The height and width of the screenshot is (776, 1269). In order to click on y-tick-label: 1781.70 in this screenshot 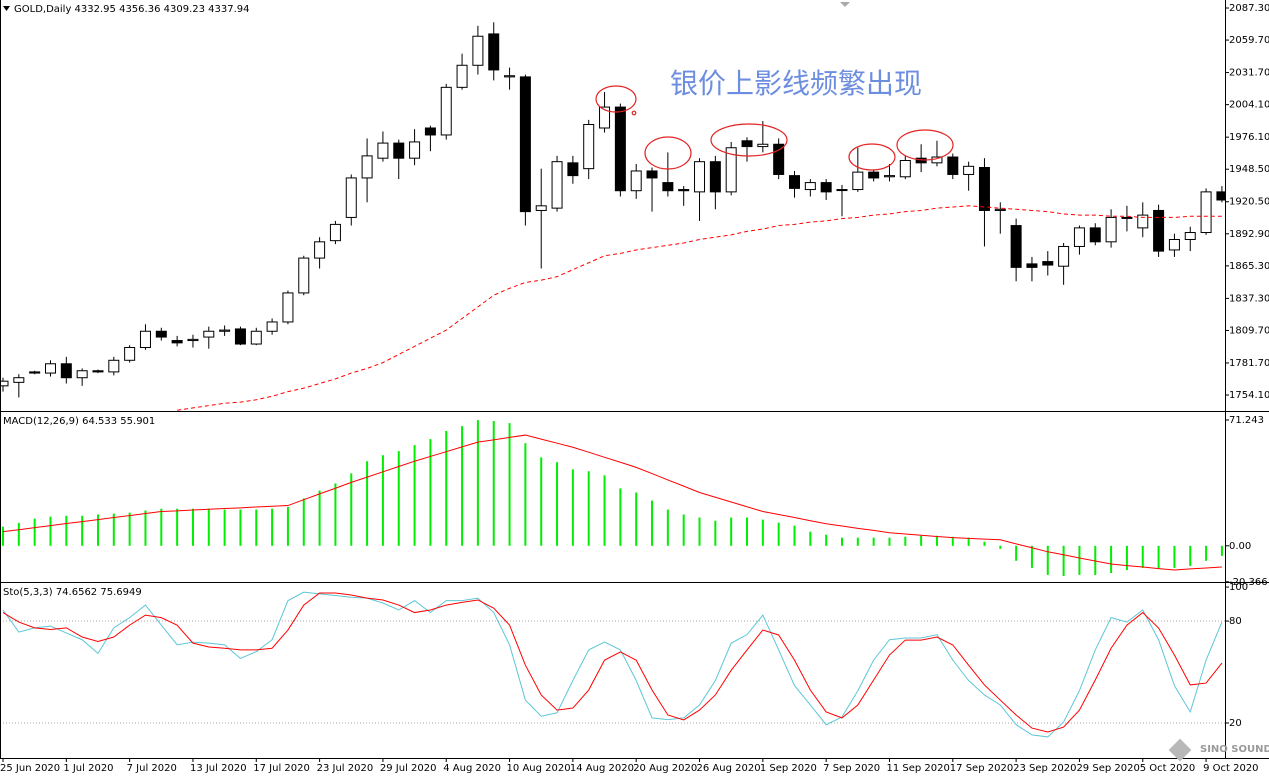, I will do `click(1249, 363)`.